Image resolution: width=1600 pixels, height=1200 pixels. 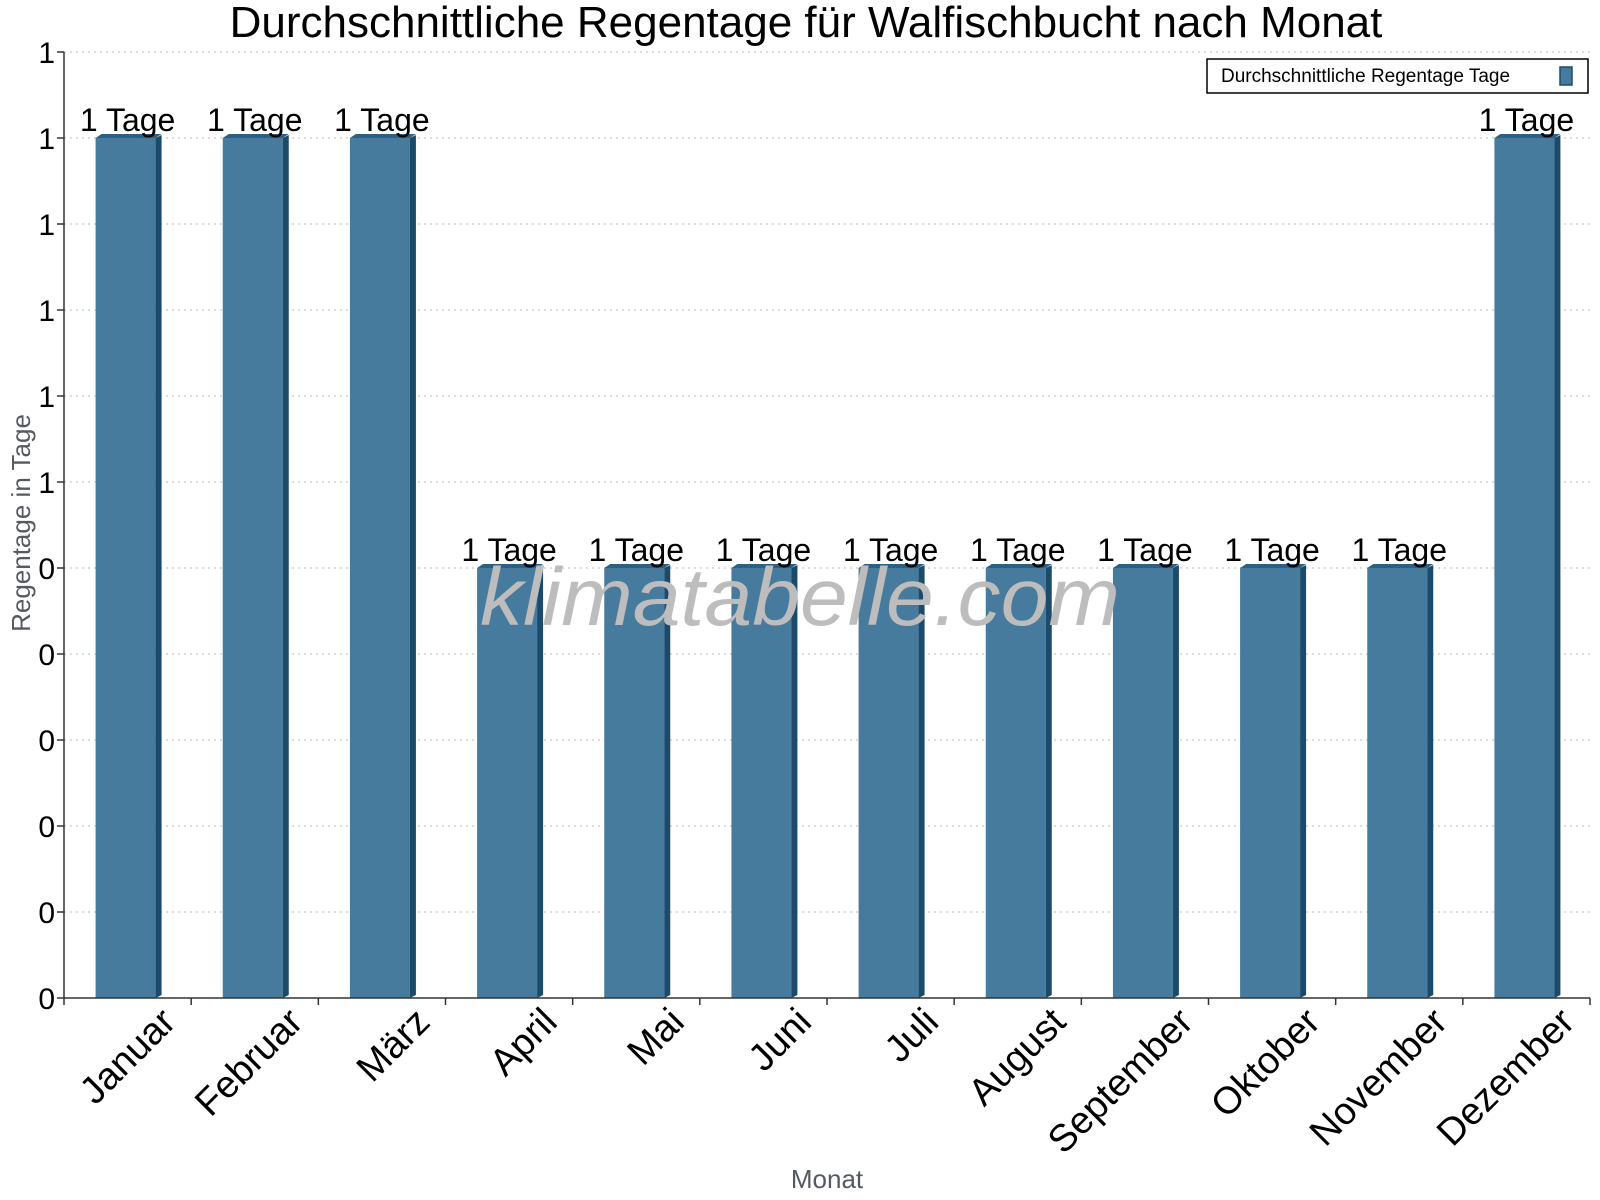 I want to click on x-tick-label: Dezember, so click(x=1506, y=1077).